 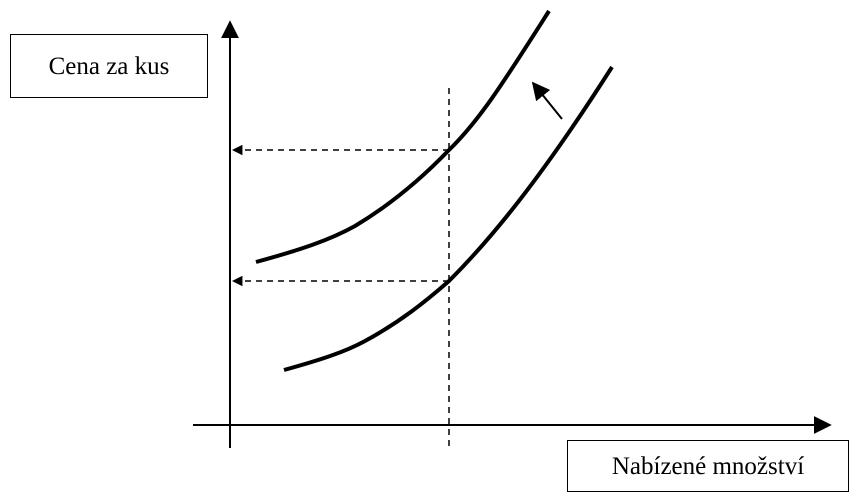 What do you see at coordinates (109, 66) in the screenshot?
I see `y-axis-label: Cena za kus` at bounding box center [109, 66].